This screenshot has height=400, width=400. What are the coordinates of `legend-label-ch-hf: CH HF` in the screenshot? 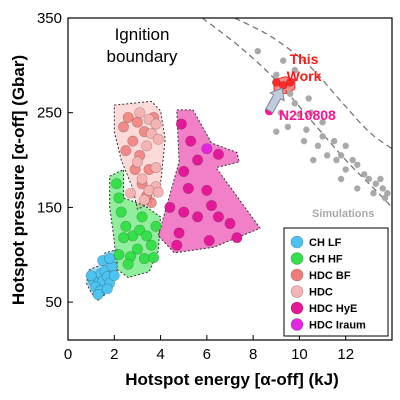 It's located at (326, 260).